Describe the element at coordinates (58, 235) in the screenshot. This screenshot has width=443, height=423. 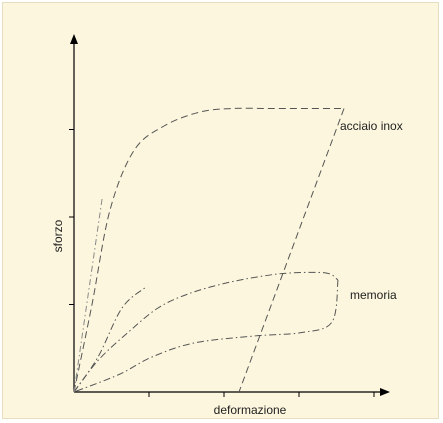
I see `y-axis-label: sforzo` at that location.